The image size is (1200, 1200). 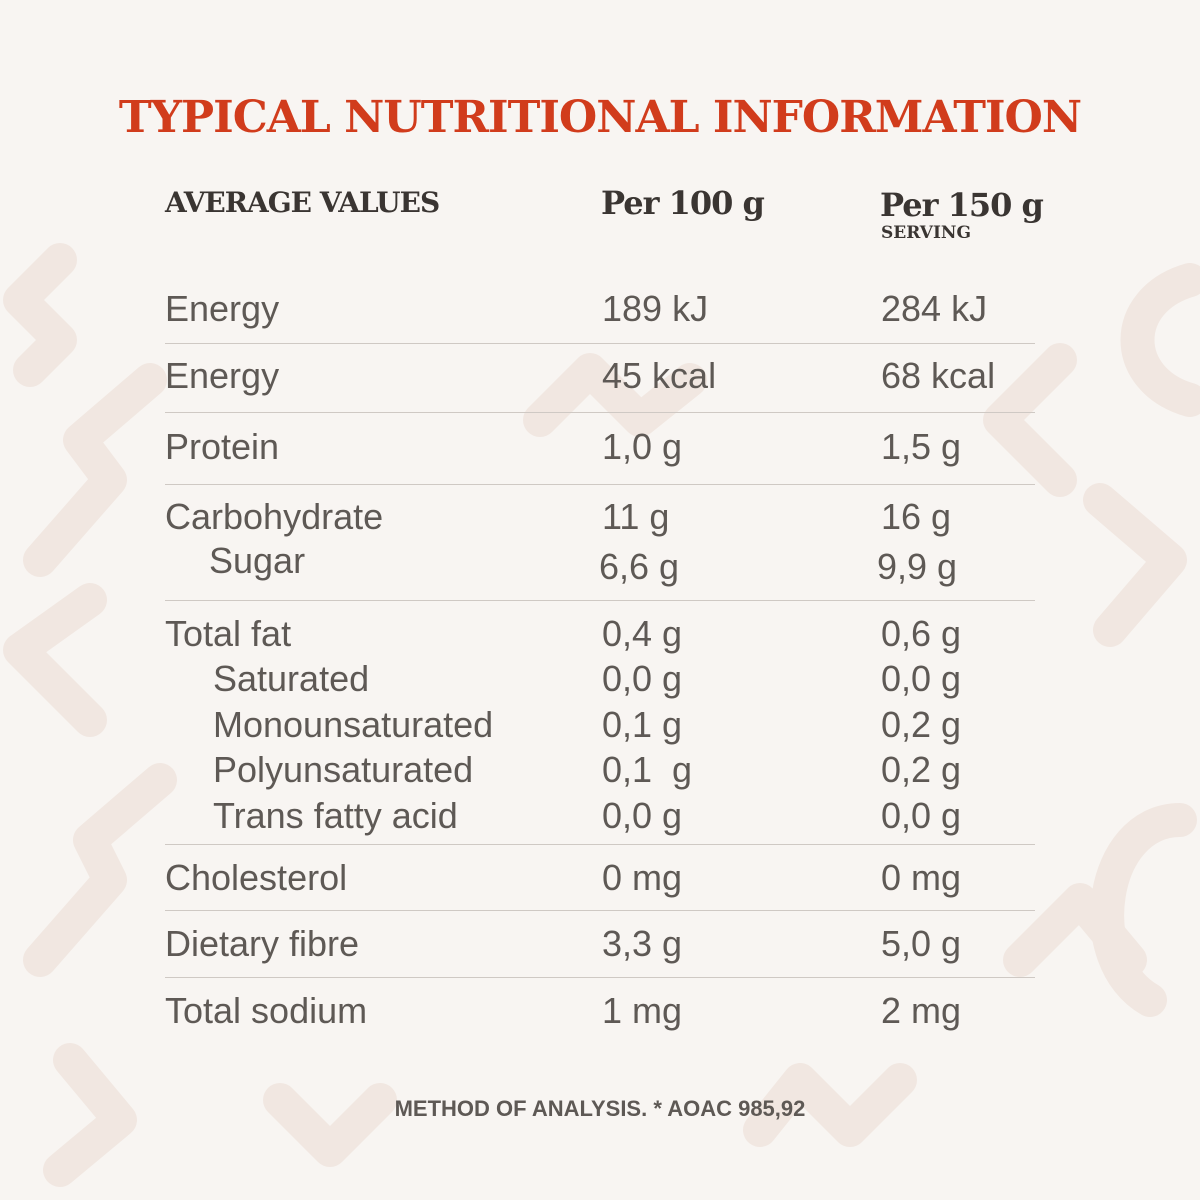 I want to click on serving-subheader: SERVING, so click(x=926, y=233).